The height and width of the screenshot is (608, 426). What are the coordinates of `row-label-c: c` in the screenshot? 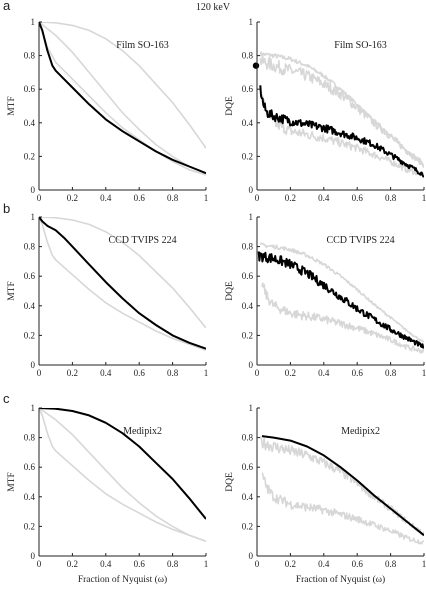 It's located at (6, 398).